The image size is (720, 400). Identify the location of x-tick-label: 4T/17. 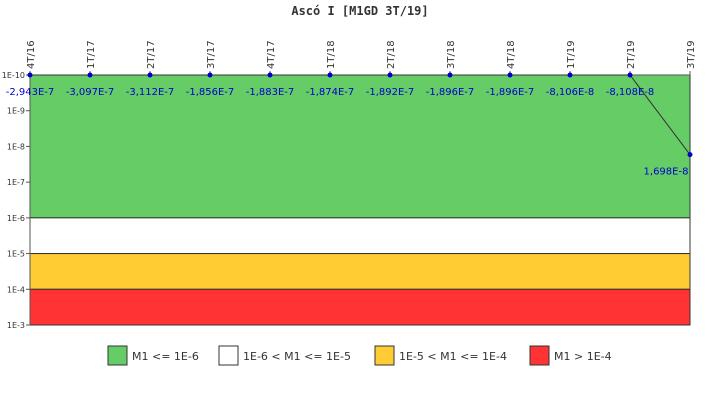
(271, 54).